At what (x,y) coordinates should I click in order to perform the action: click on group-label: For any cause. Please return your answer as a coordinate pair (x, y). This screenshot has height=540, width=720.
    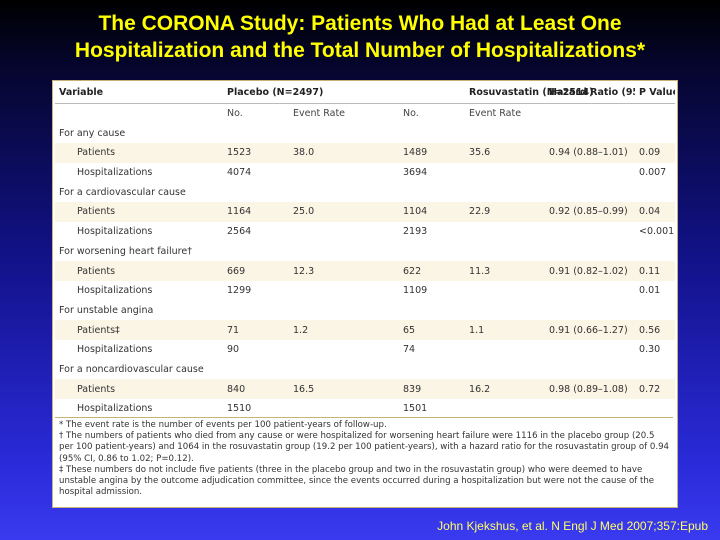
    Looking at the image, I should click on (139, 133).